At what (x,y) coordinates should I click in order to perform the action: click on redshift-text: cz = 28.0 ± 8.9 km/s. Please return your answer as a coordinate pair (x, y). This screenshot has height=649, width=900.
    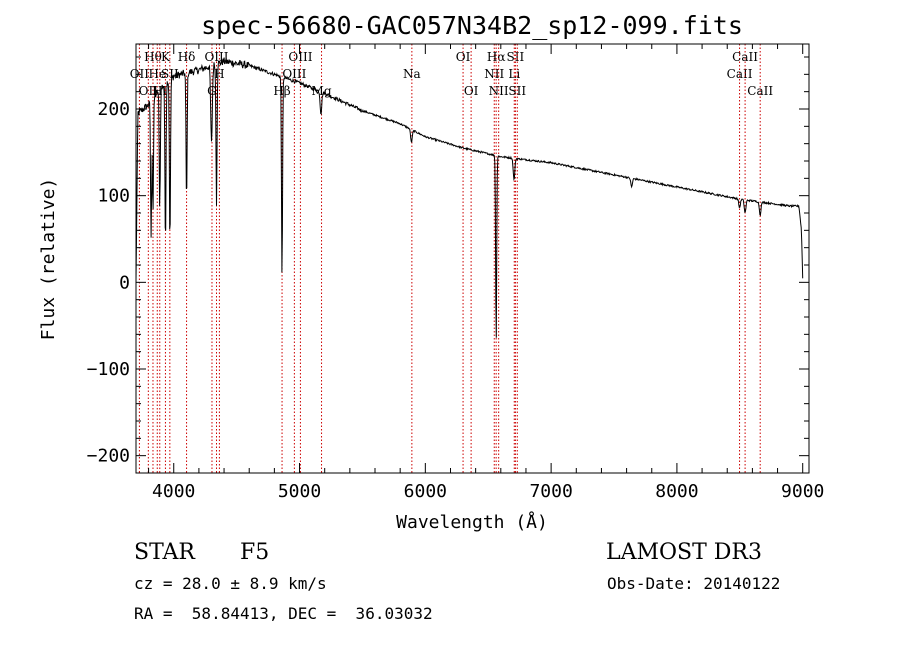
    Looking at the image, I should click on (230, 583).